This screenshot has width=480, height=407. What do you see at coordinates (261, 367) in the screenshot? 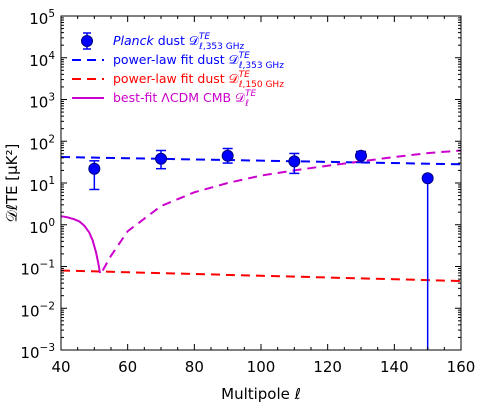
I see `x-tick-label: 100` at bounding box center [261, 367].